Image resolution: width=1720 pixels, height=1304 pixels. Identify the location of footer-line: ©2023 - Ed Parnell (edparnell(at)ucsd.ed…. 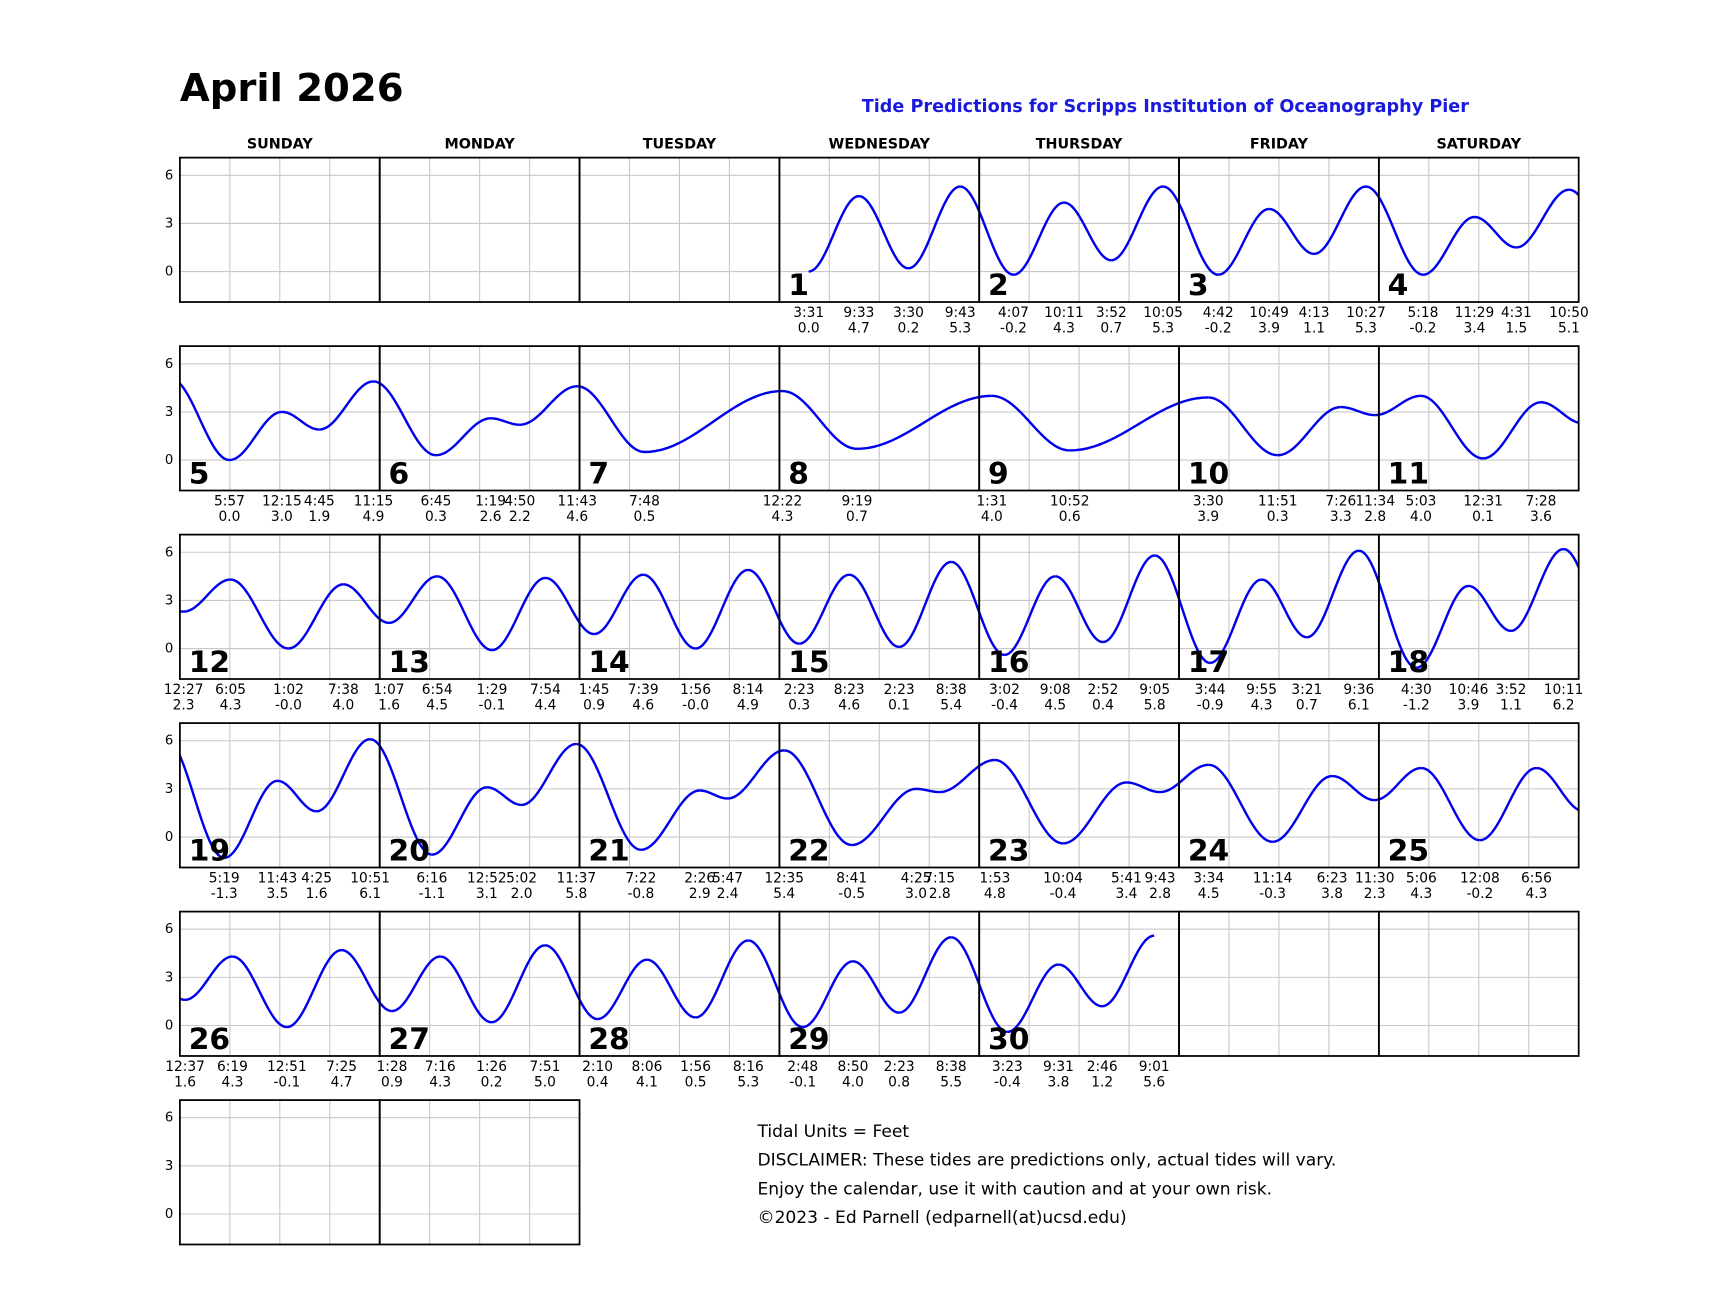
(941, 1218).